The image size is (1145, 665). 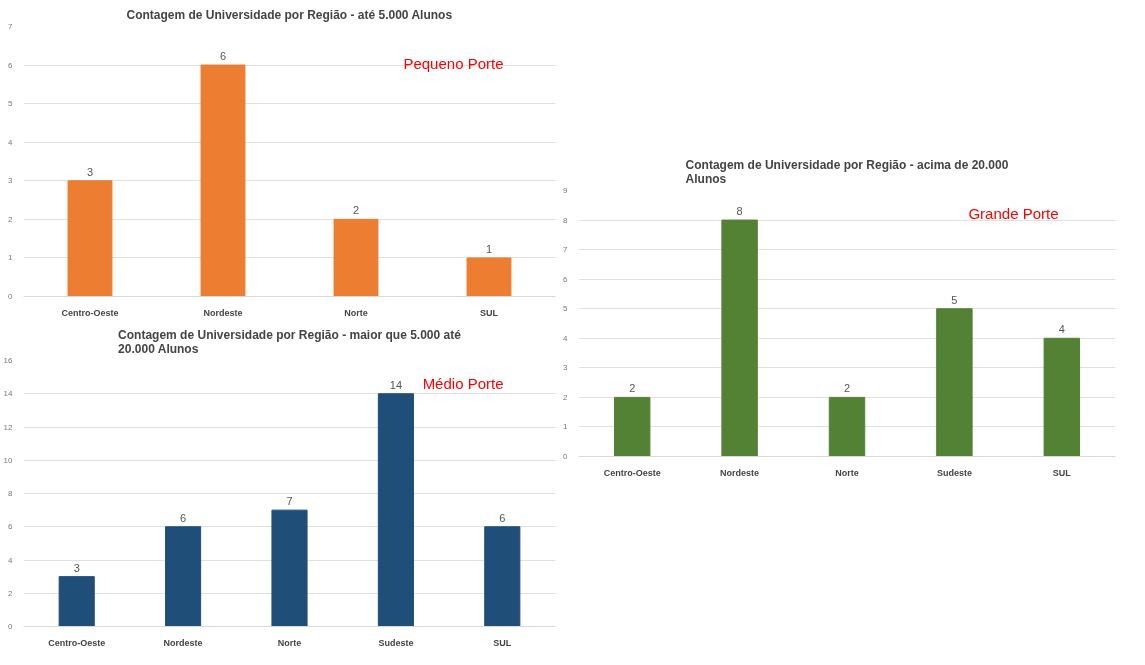 What do you see at coordinates (954, 299) in the screenshot?
I see `data-label: 5` at bounding box center [954, 299].